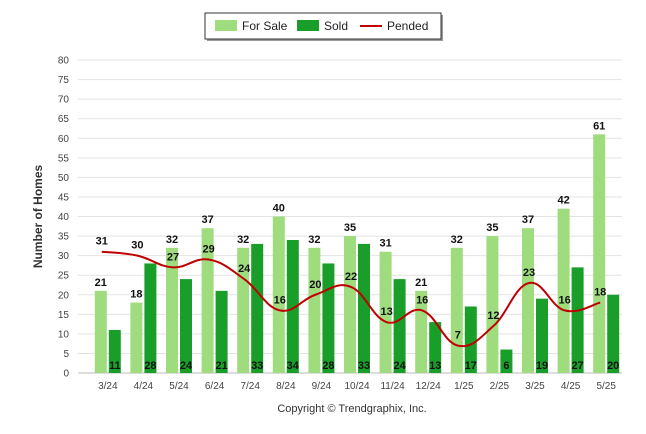  I want to click on data-label-sold: 34, so click(293, 366).